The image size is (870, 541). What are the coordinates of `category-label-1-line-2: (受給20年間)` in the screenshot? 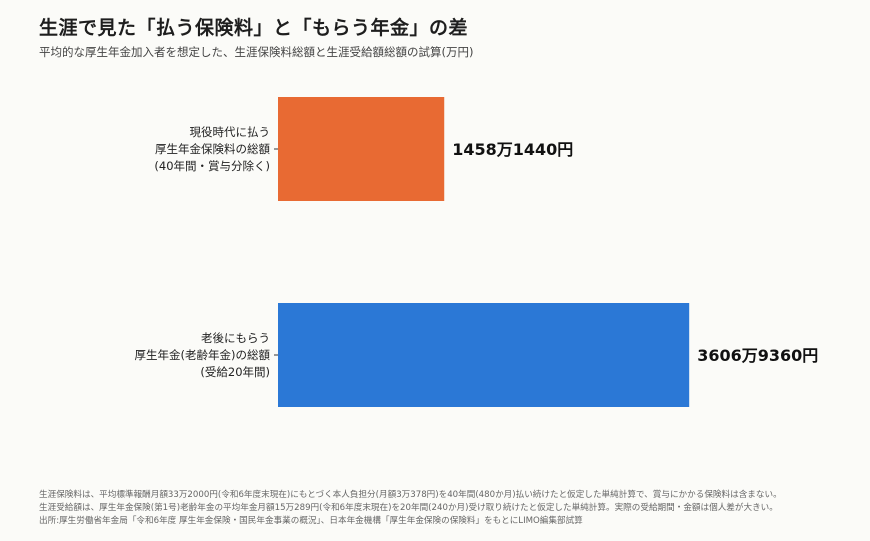 It's located at (235, 372).